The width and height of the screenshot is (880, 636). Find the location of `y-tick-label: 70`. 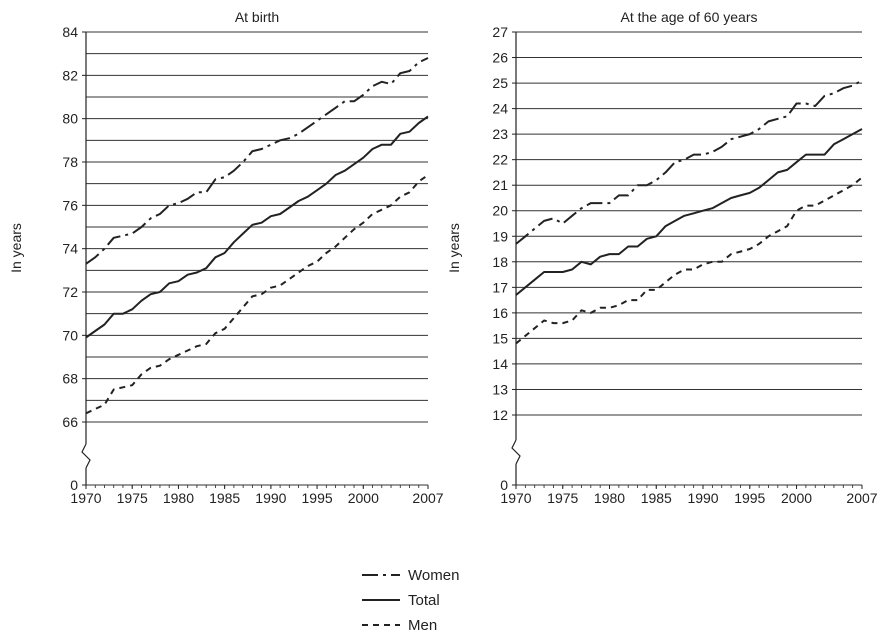

y-tick-label: 70 is located at coordinates (70, 335).